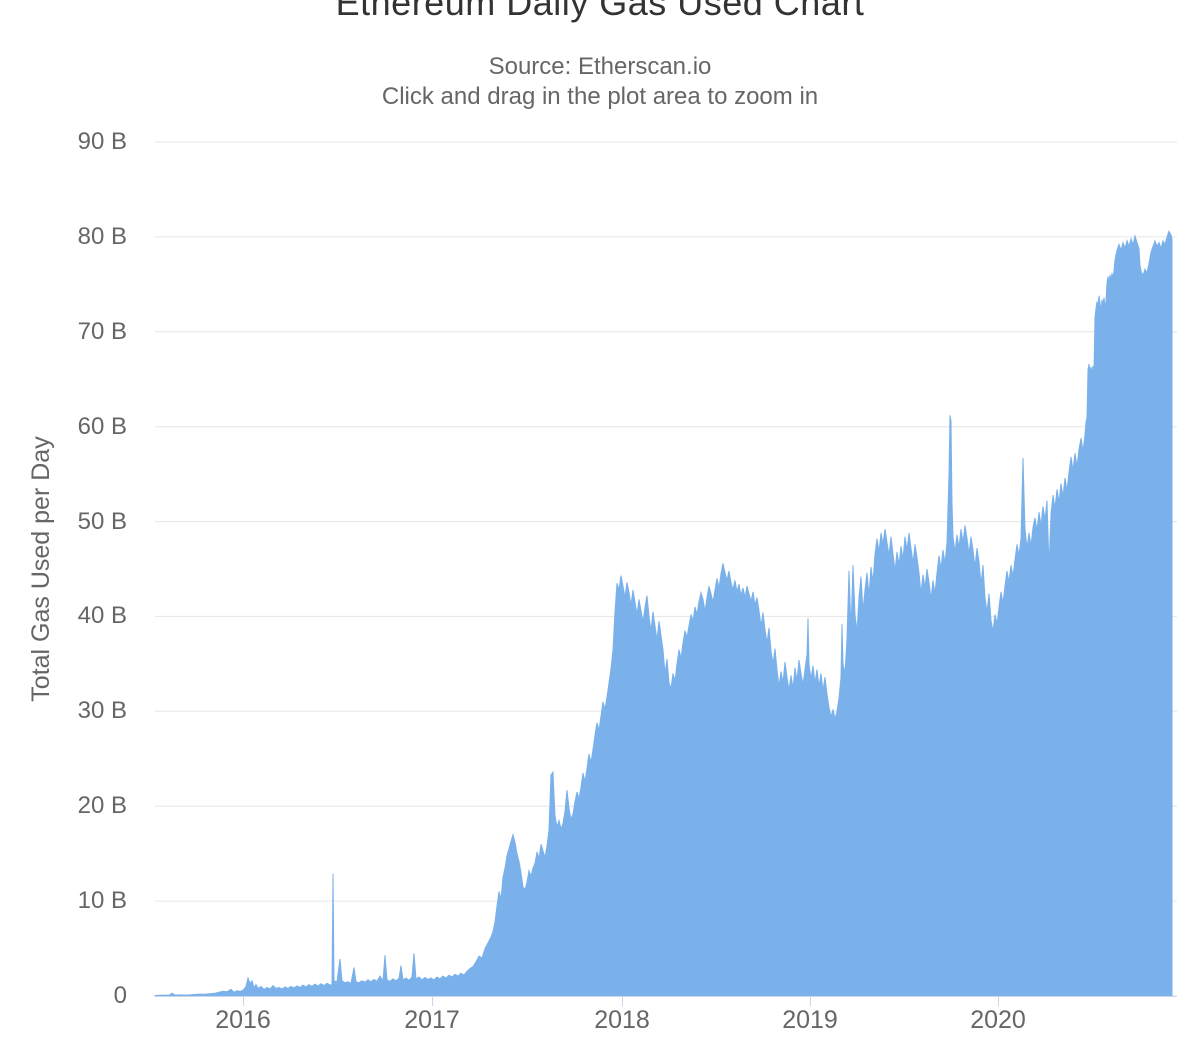 Image resolution: width=1200 pixels, height=1040 pixels. Describe the element at coordinates (622, 1020) in the screenshot. I see `x-axis-label-2018: 2018` at that location.